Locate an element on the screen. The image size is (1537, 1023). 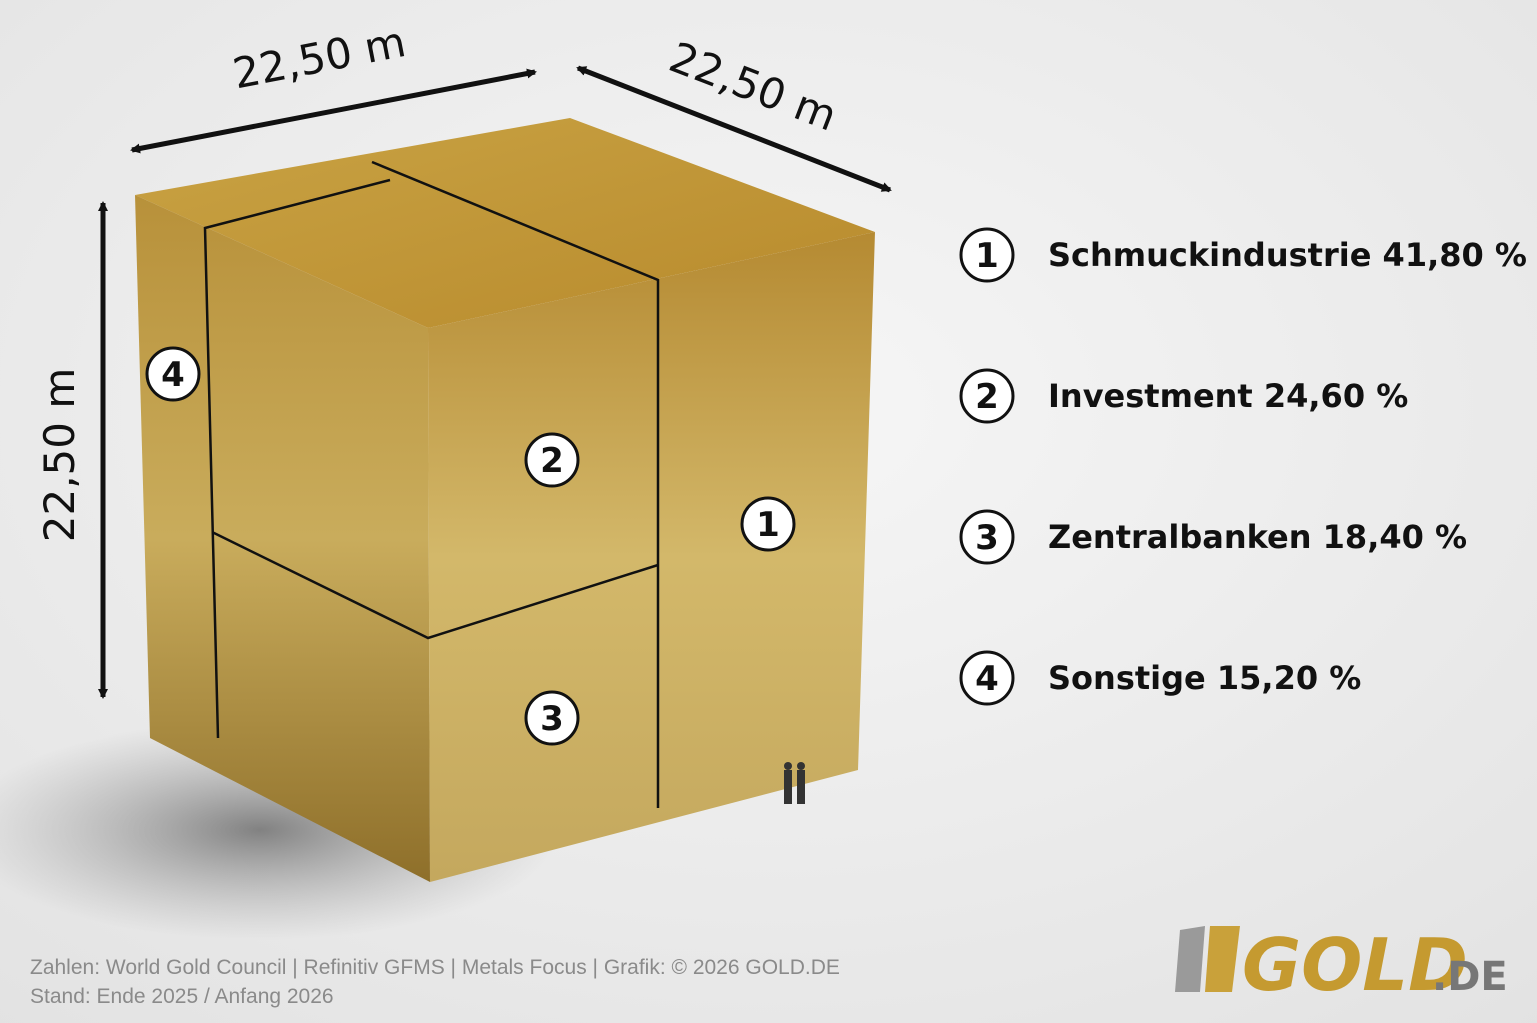
legend-badge-number: 3 is located at coordinates (987, 538).